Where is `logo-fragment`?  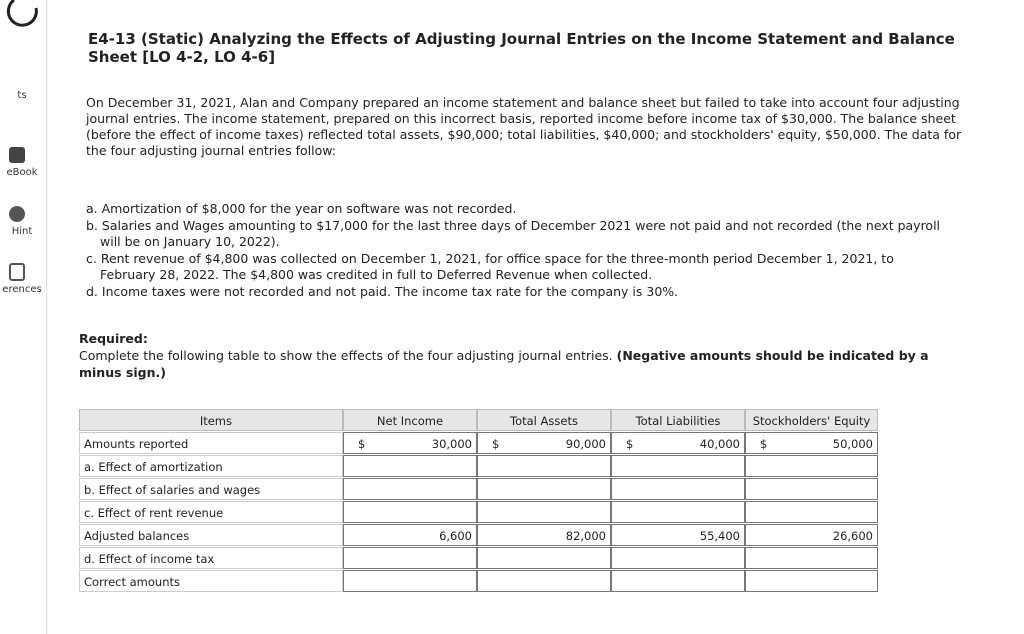 logo-fragment is located at coordinates (22, 13).